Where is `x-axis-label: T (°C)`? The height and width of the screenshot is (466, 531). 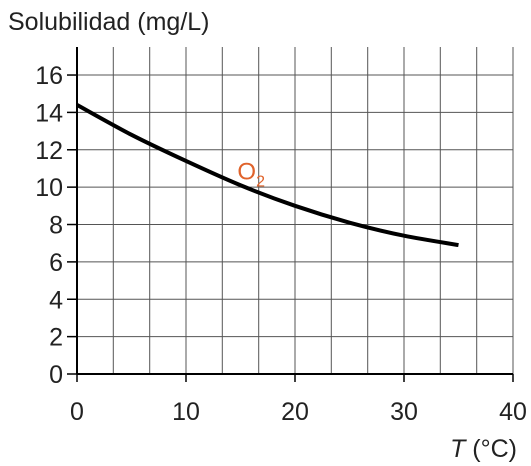 x-axis-label: T (°C) is located at coordinates (483, 449).